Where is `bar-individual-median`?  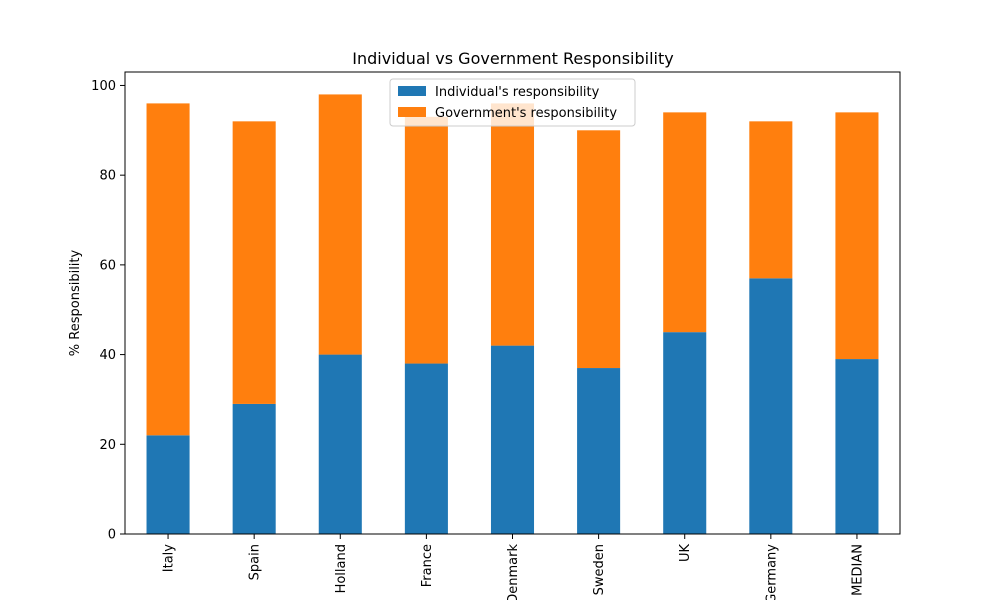 bar-individual-median is located at coordinates (857, 446).